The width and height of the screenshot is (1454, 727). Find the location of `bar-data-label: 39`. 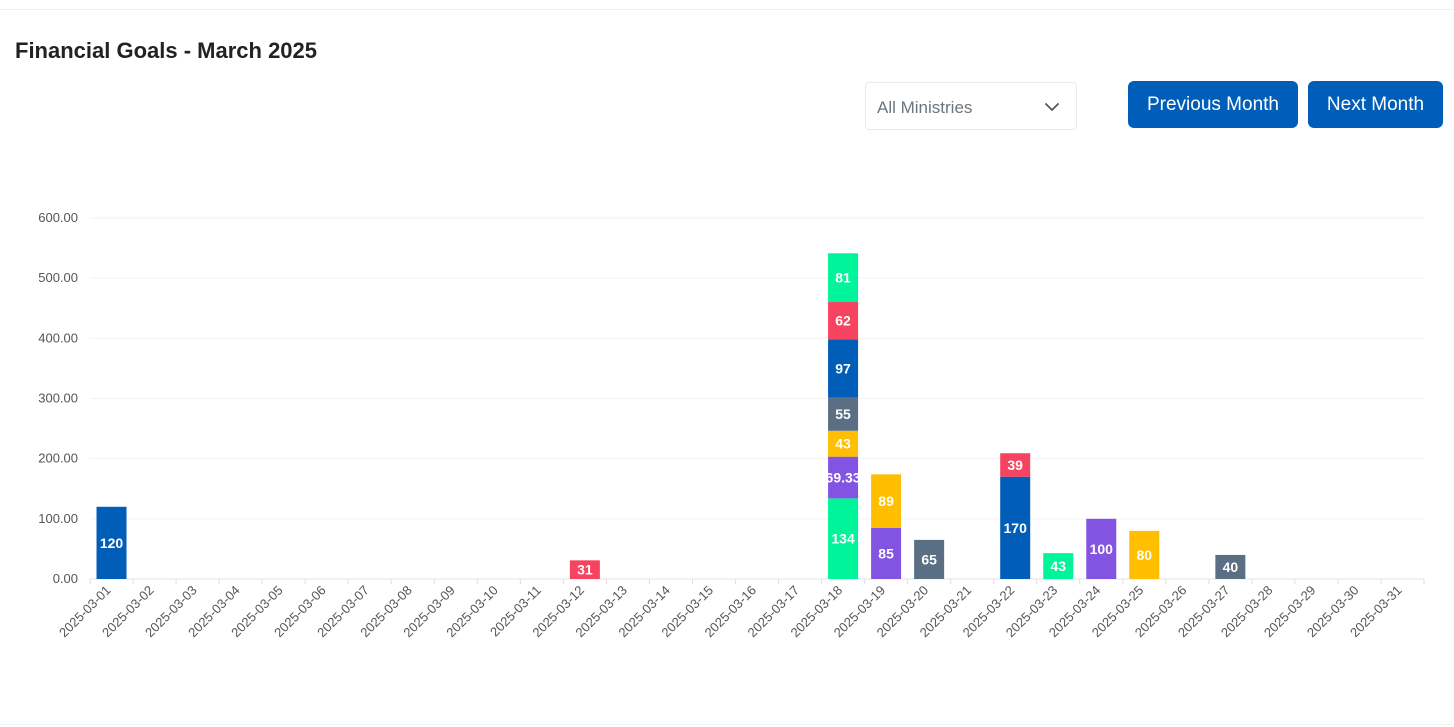

bar-data-label: 39 is located at coordinates (1015, 465).